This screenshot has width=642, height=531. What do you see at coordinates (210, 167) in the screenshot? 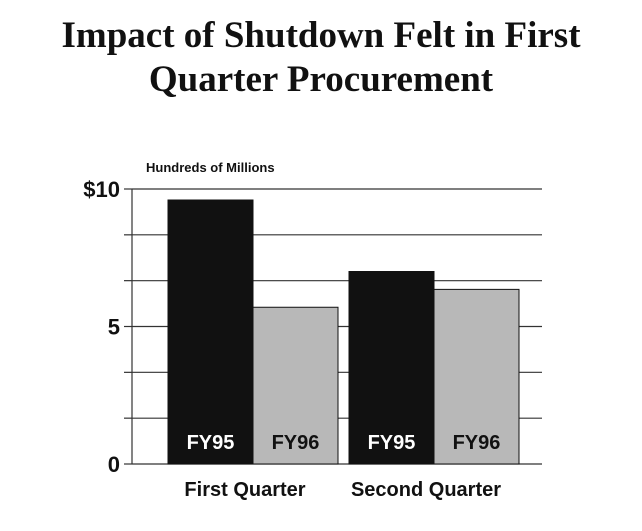
I see `y-axis-label: Hundreds of Millions` at bounding box center [210, 167].